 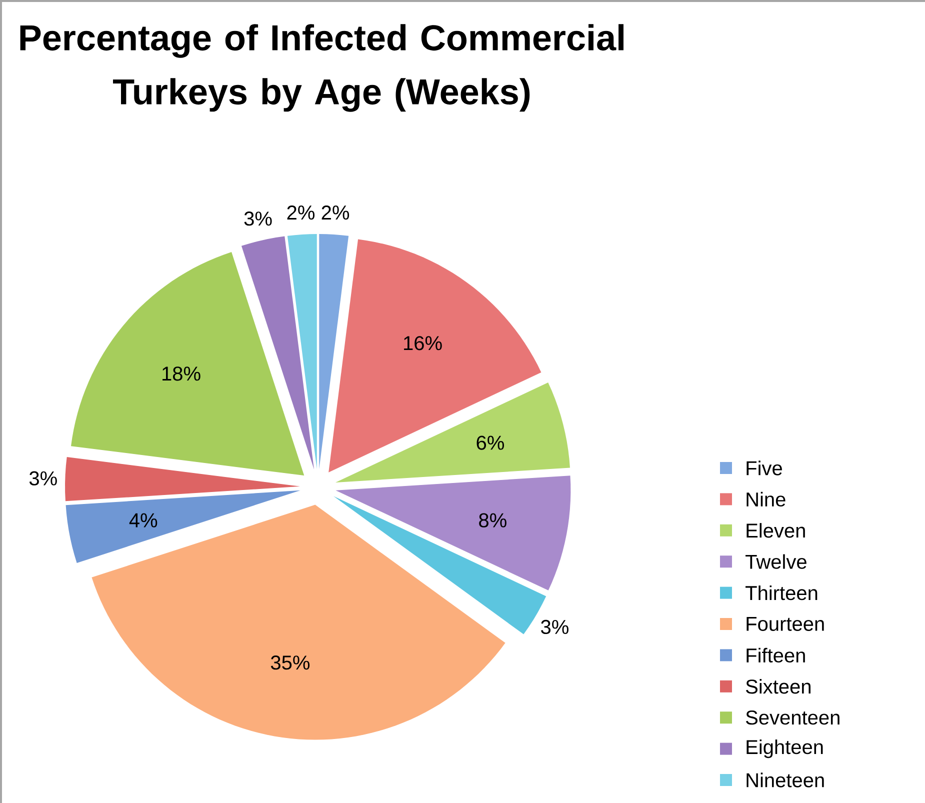 I want to click on data-label: 4%, so click(x=143, y=520).